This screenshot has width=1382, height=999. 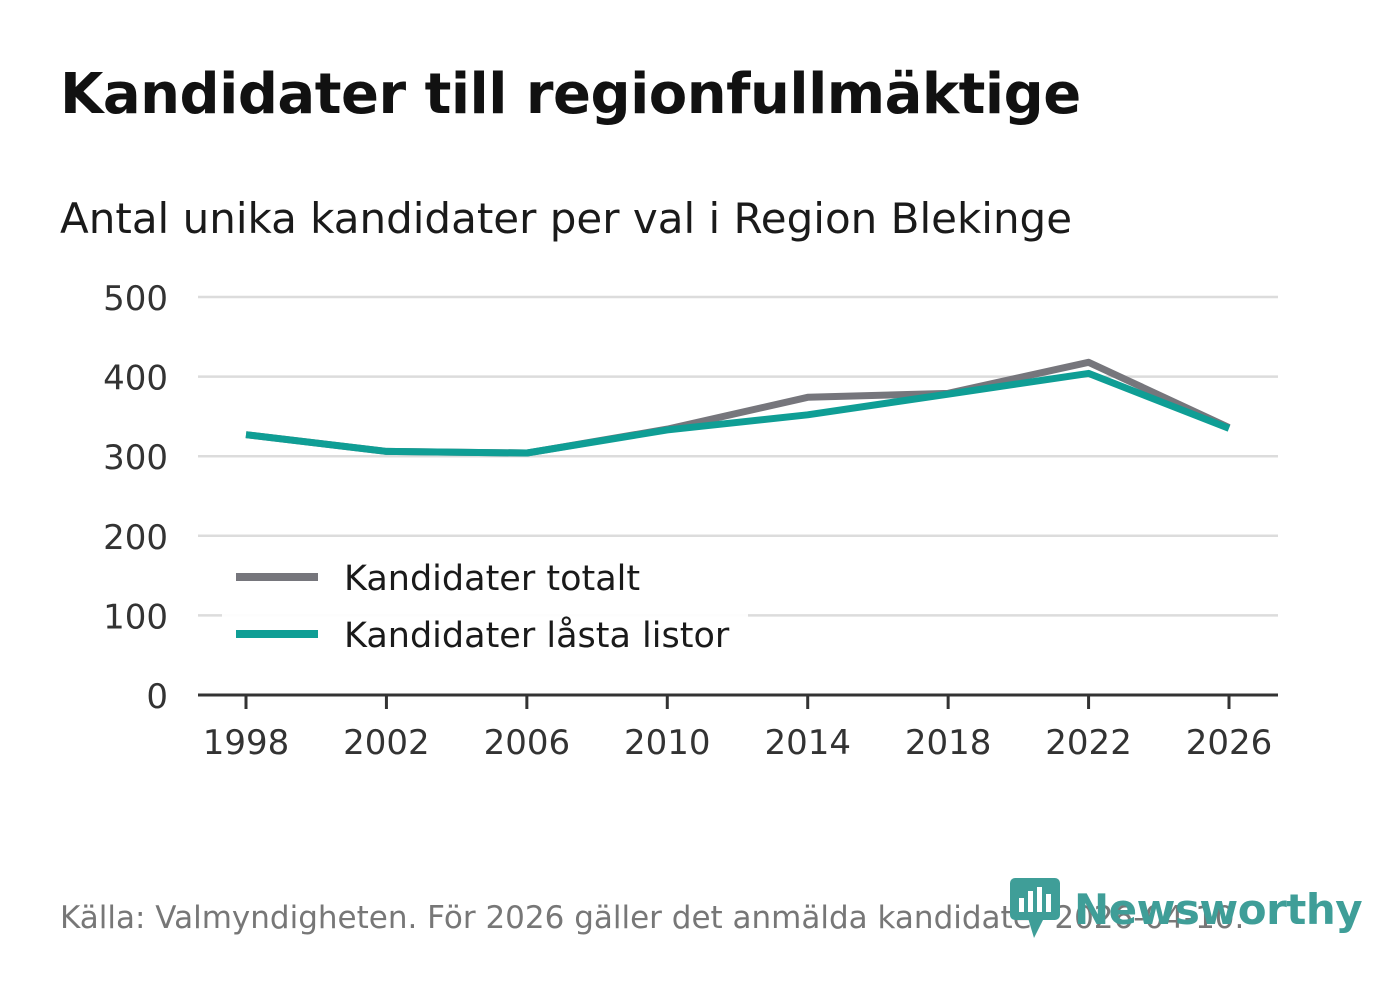 What do you see at coordinates (570, 94) in the screenshot?
I see `chart-title: Kandidater till regionfullmäktige` at bounding box center [570, 94].